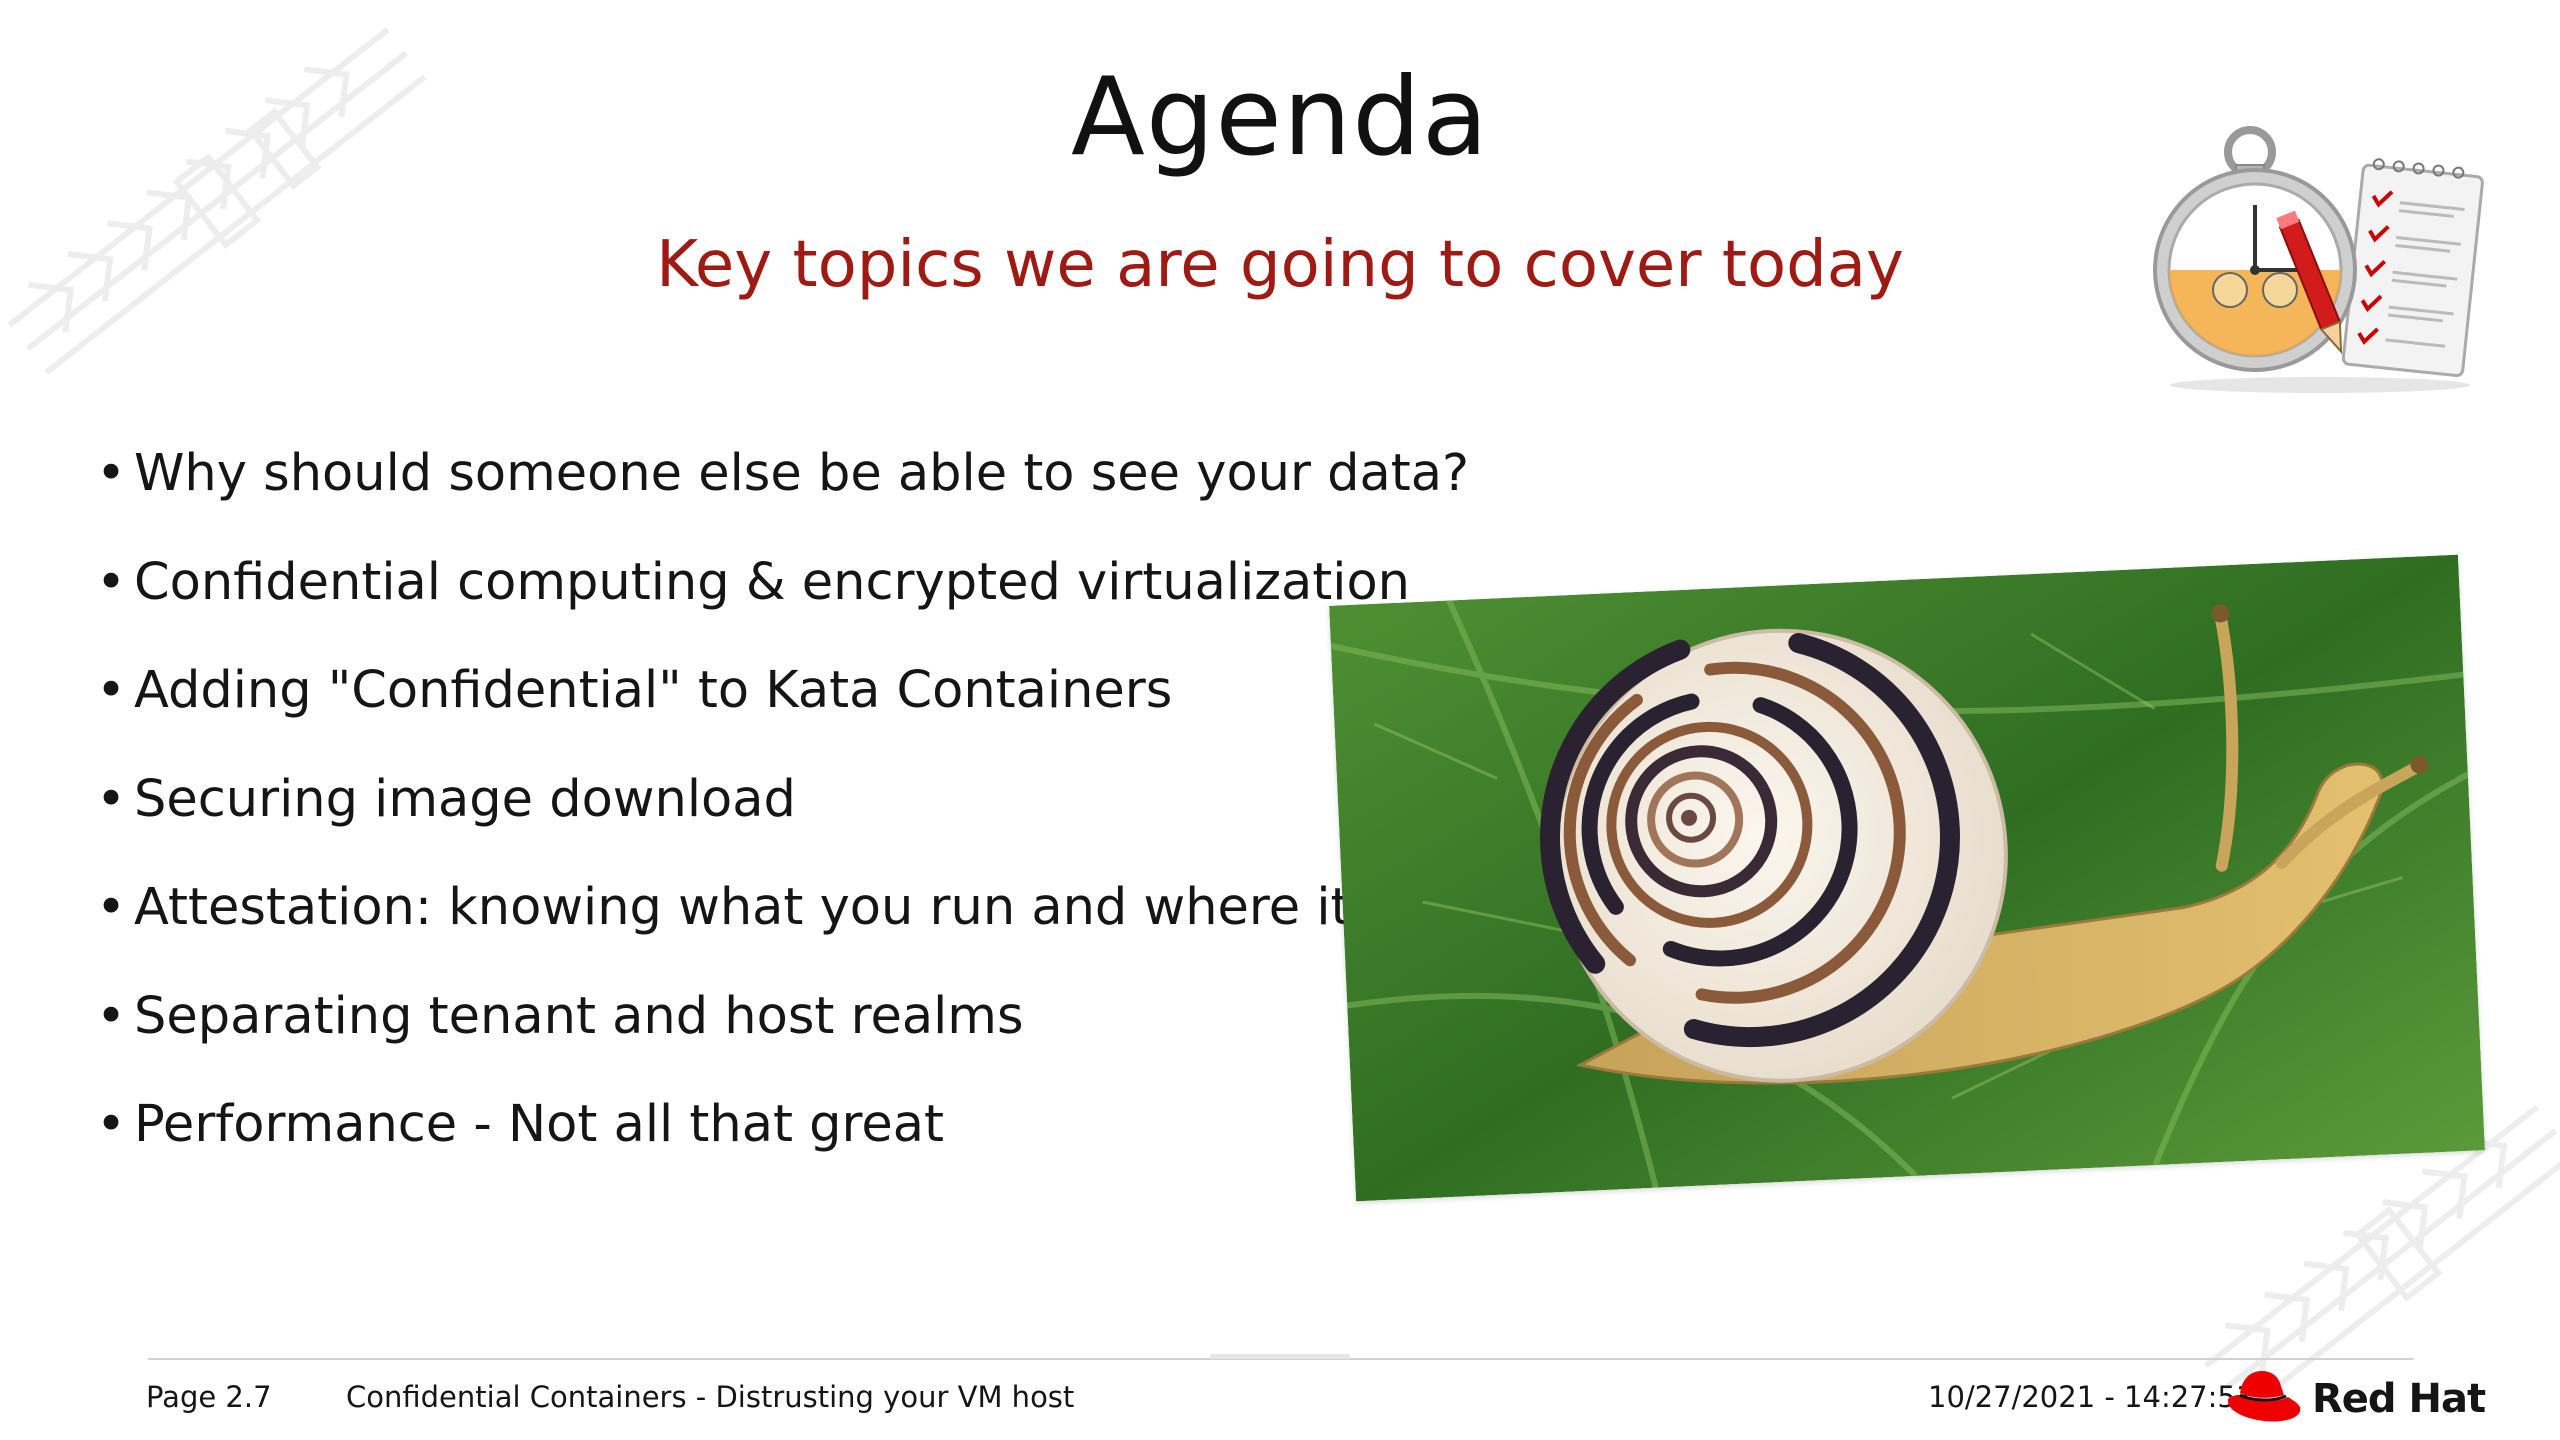 This screenshot has height=1440, width=2560. I want to click on list-item: • Securing image download, so click(746, 812).